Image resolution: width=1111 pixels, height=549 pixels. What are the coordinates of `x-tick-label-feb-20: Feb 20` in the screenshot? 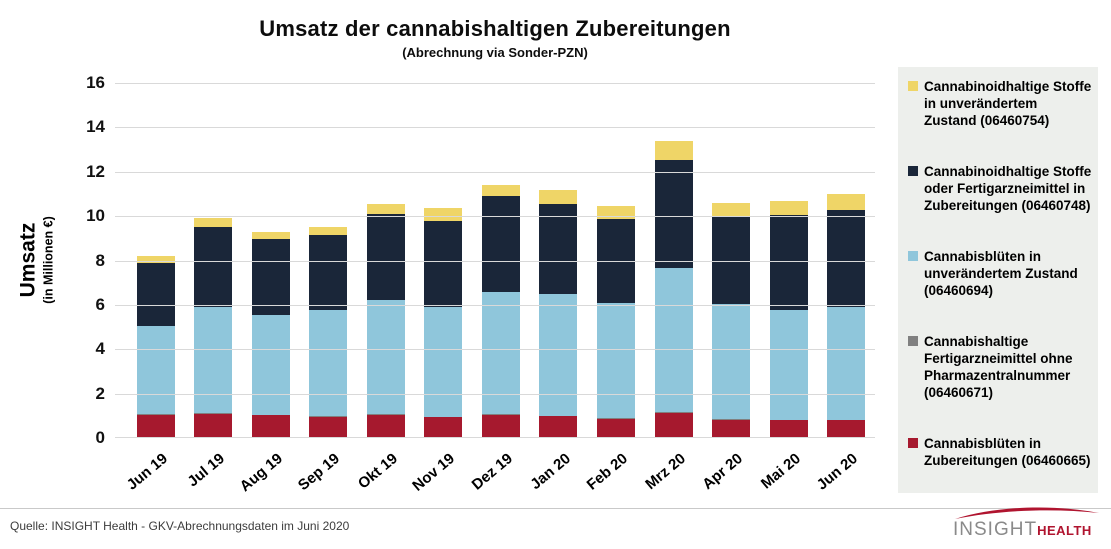 It's located at (607, 472).